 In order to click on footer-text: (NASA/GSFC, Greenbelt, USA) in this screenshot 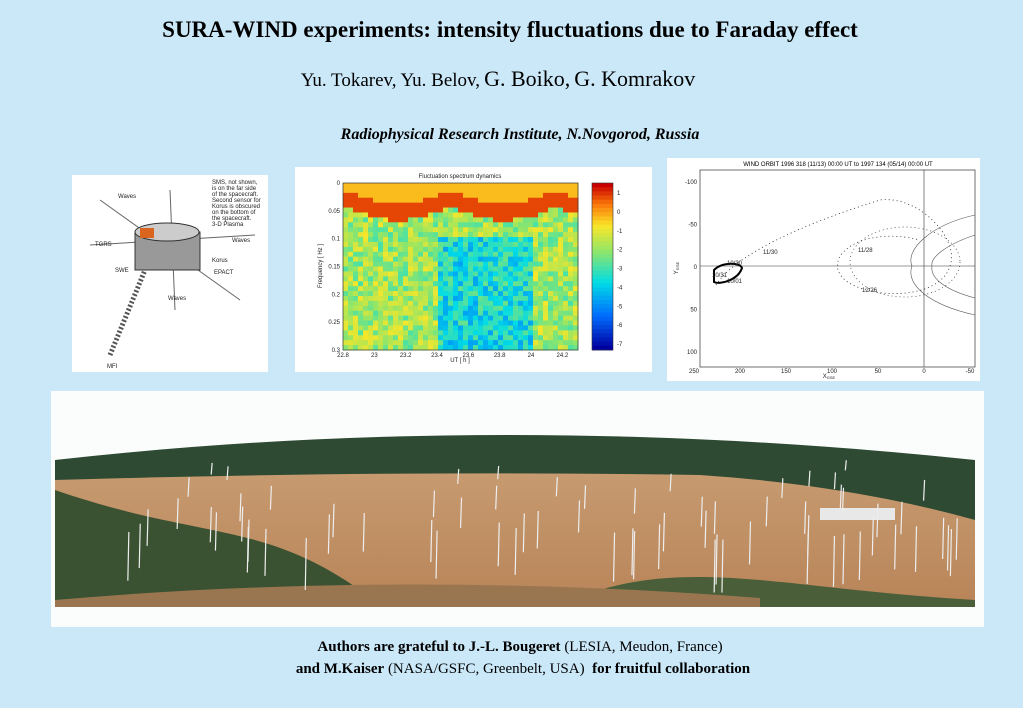, I will do `click(484, 669)`.